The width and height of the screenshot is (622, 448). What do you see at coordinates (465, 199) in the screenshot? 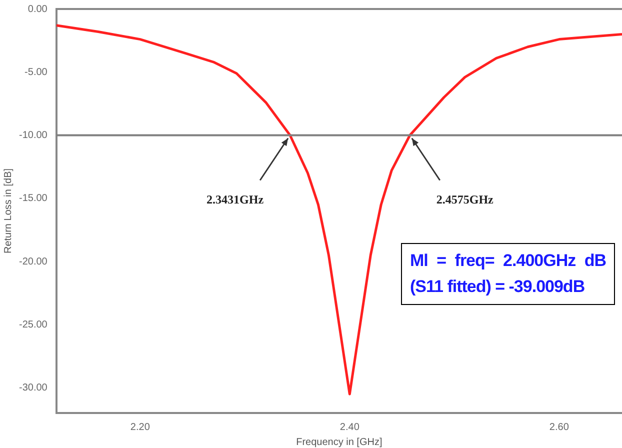
I see `annotation: 2.4575GHz` at bounding box center [465, 199].